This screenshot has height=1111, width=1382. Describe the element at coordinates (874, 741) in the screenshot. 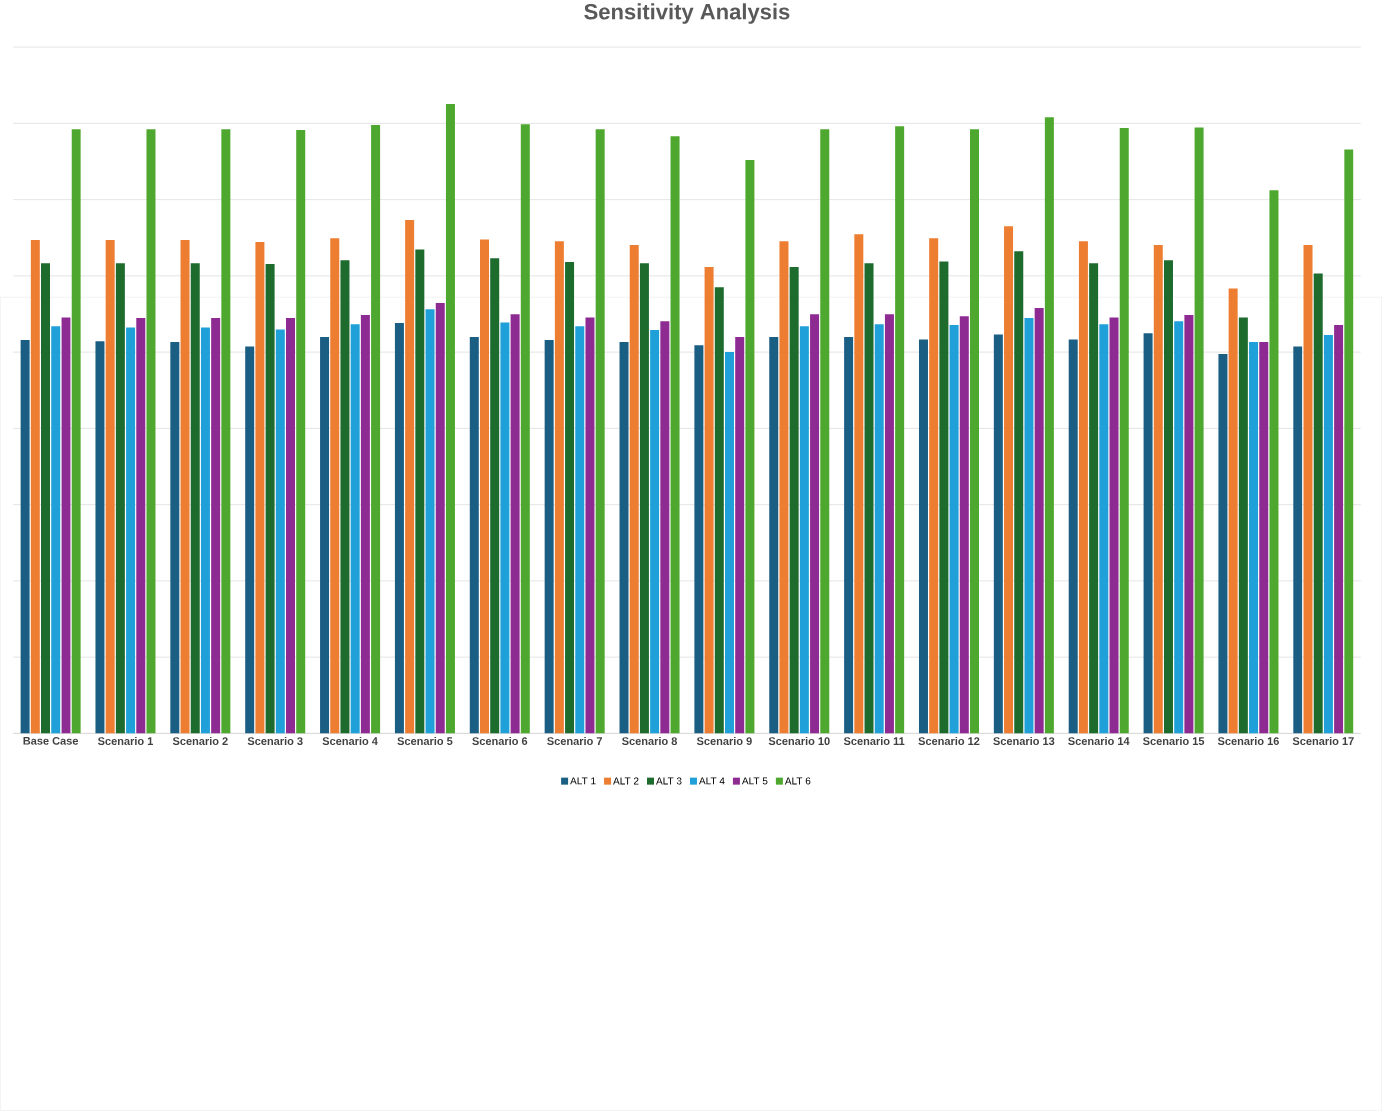

I see `x-tick-label: Scenario 11` at that location.